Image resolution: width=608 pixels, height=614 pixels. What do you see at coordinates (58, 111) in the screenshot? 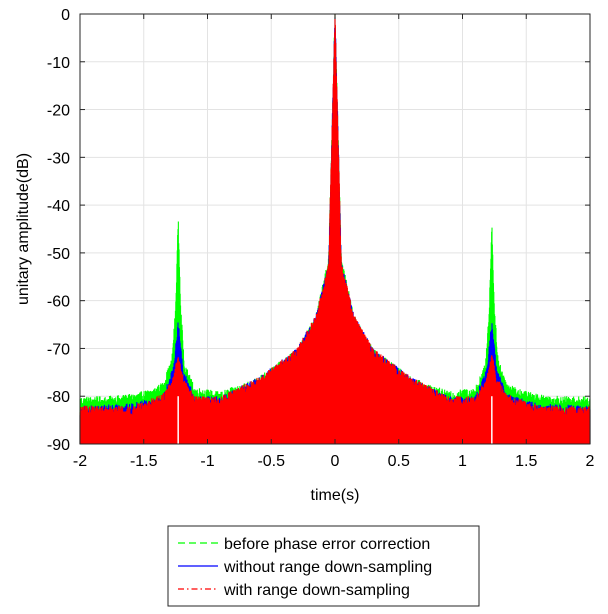
I see `y-tick-label: -20` at bounding box center [58, 111].